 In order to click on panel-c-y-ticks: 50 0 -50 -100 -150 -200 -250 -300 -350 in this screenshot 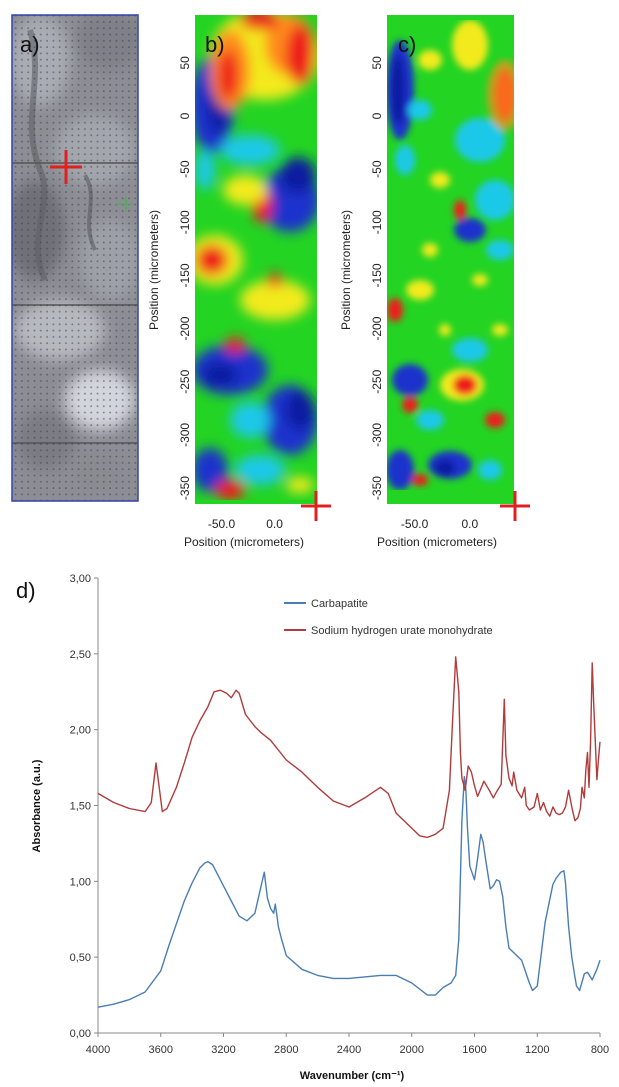, I will do `click(377, 278)`.